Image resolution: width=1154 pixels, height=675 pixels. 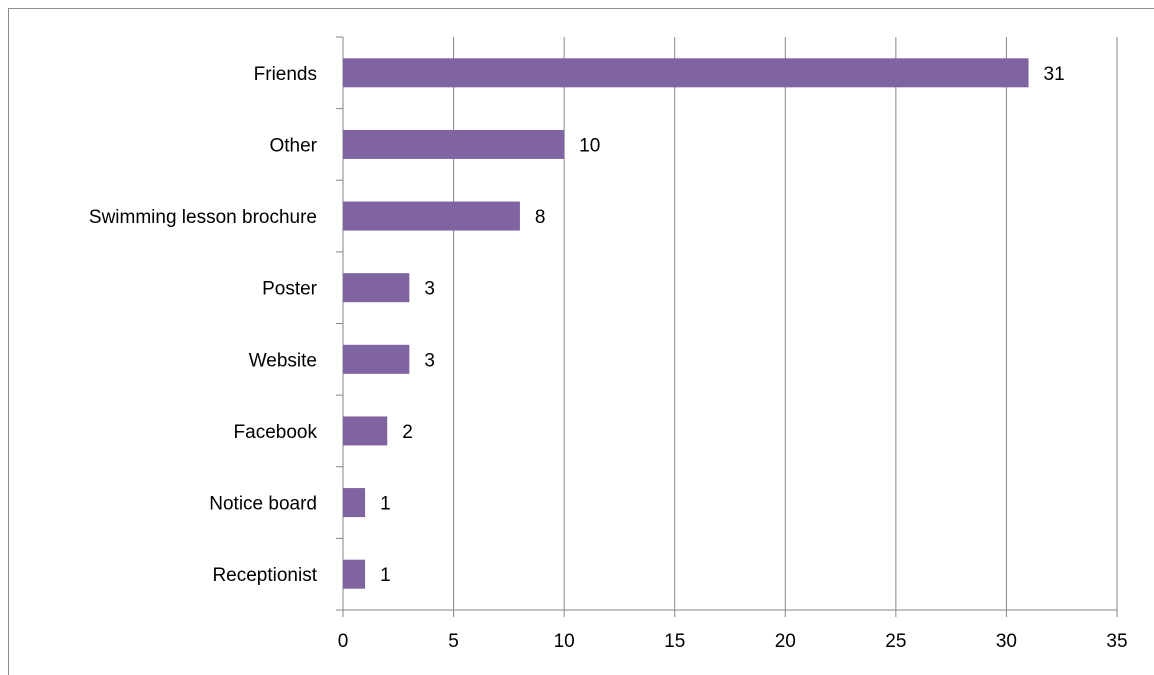 What do you see at coordinates (895, 641) in the screenshot?
I see `x-tick-label: 25` at bounding box center [895, 641].